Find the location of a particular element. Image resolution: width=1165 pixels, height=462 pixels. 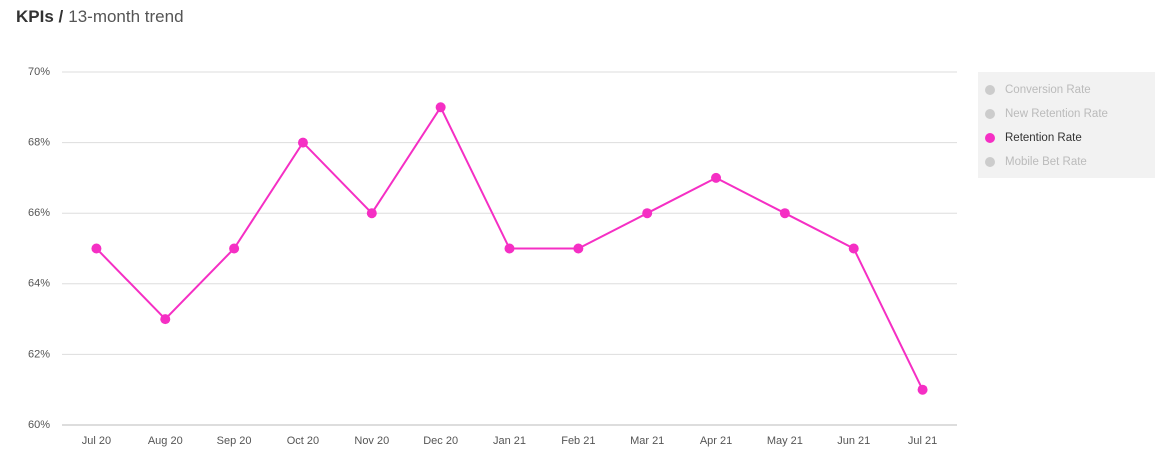

x-tick-label: Jun 21 is located at coordinates (853, 441).